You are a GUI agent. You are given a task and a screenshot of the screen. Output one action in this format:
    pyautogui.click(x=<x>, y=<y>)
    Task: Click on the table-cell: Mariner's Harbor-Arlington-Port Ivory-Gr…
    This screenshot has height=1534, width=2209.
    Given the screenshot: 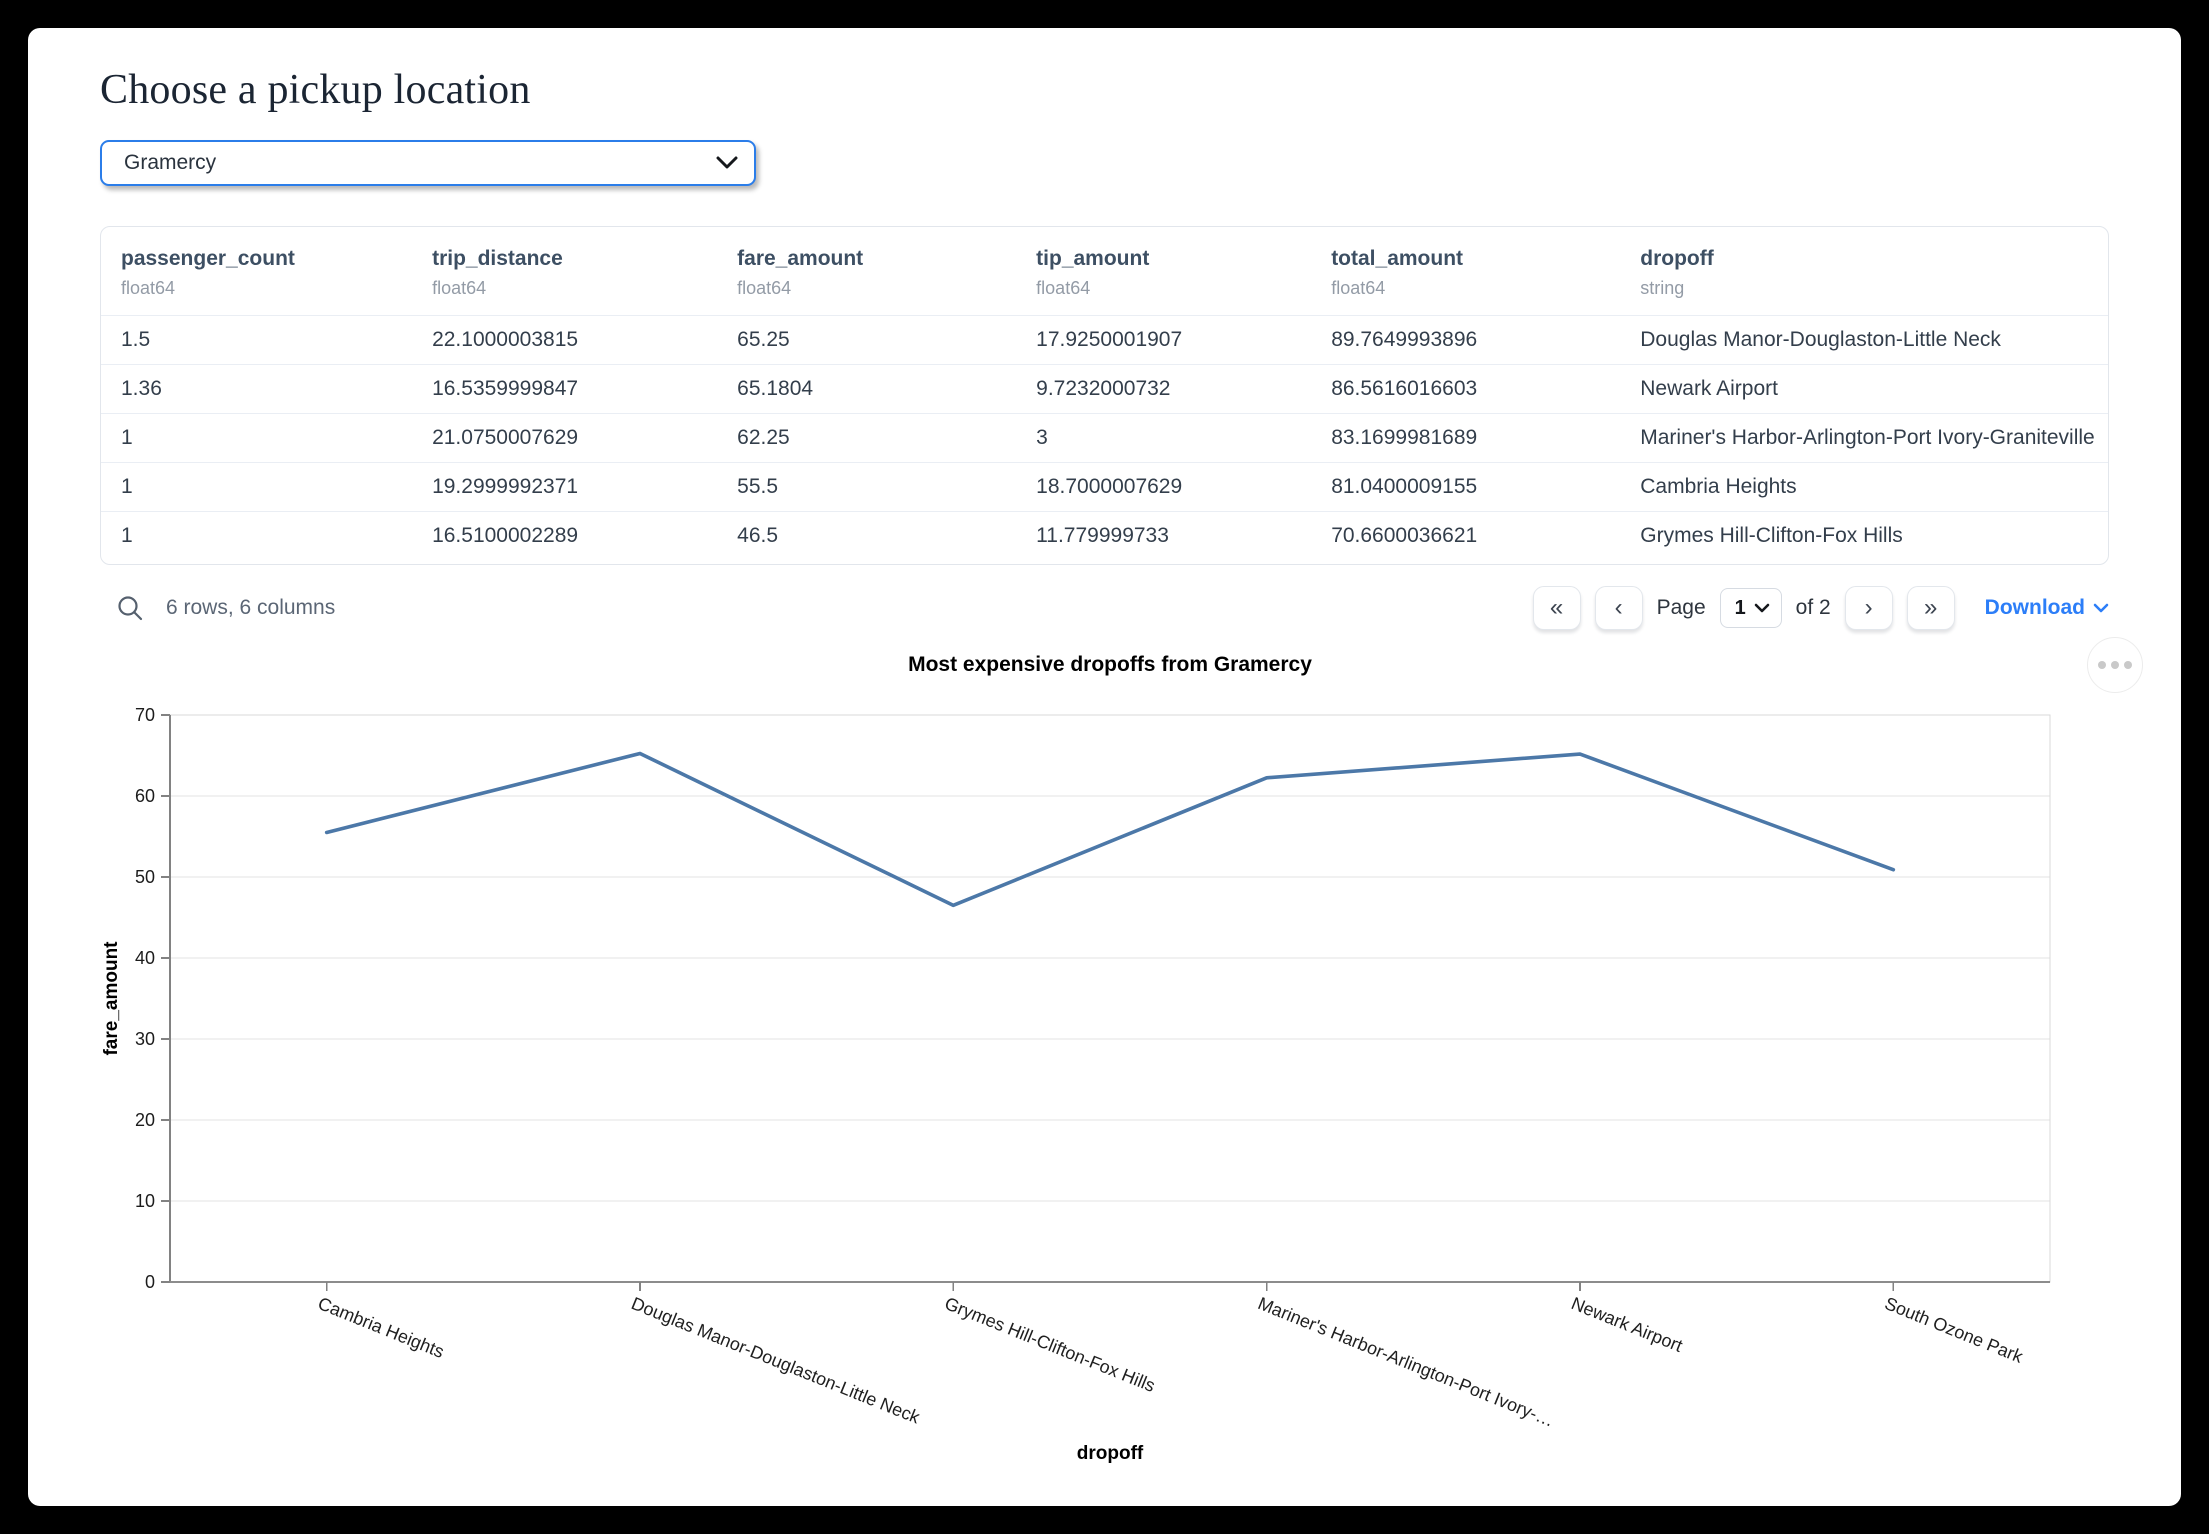 What is the action you would take?
    pyautogui.click(x=1864, y=438)
    